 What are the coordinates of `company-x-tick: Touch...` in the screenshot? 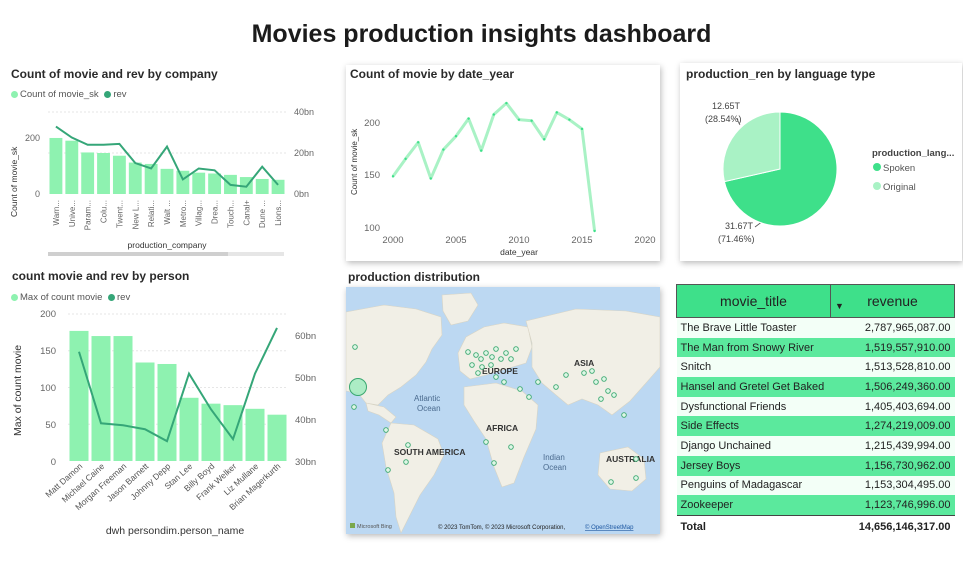 It's located at (230, 214).